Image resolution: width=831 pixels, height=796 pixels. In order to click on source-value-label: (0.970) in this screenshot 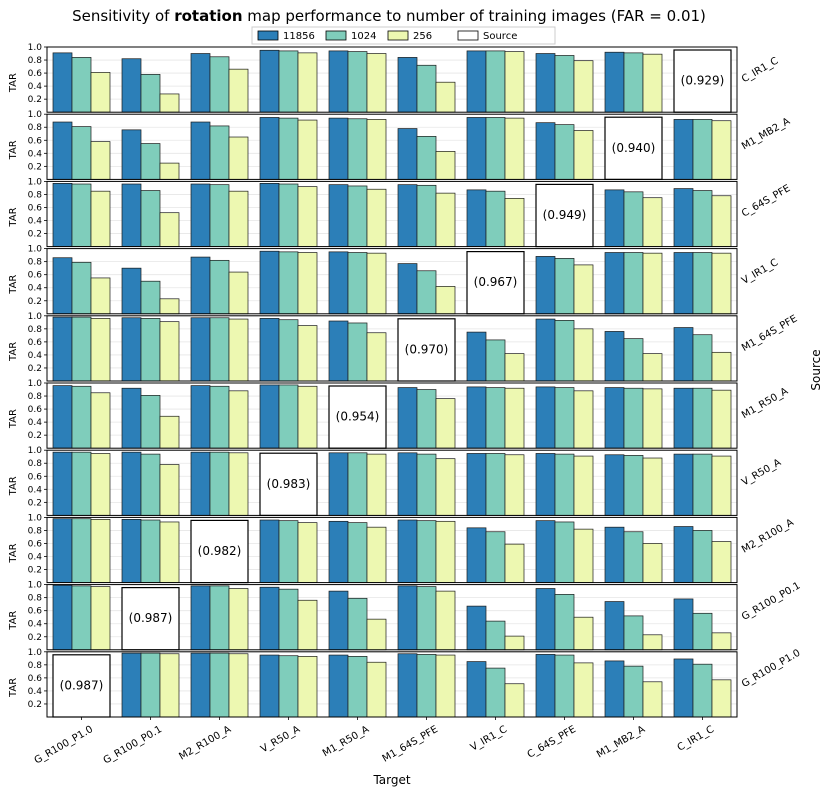, I will do `click(427, 349)`.